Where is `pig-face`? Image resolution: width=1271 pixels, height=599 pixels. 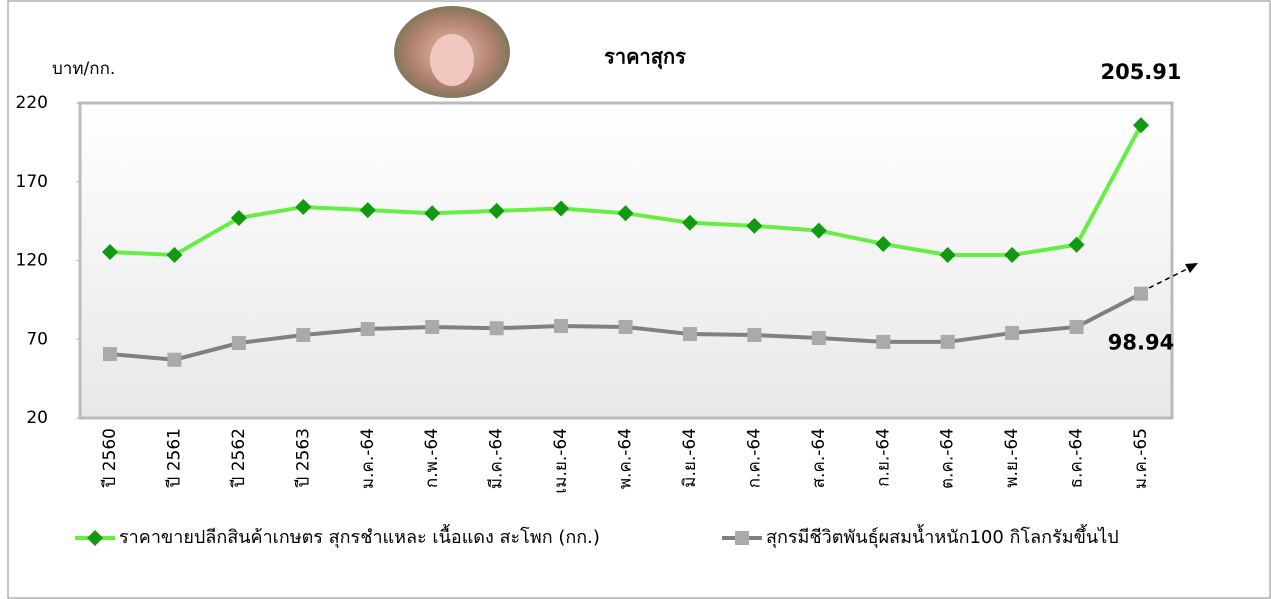 pig-face is located at coordinates (452, 60).